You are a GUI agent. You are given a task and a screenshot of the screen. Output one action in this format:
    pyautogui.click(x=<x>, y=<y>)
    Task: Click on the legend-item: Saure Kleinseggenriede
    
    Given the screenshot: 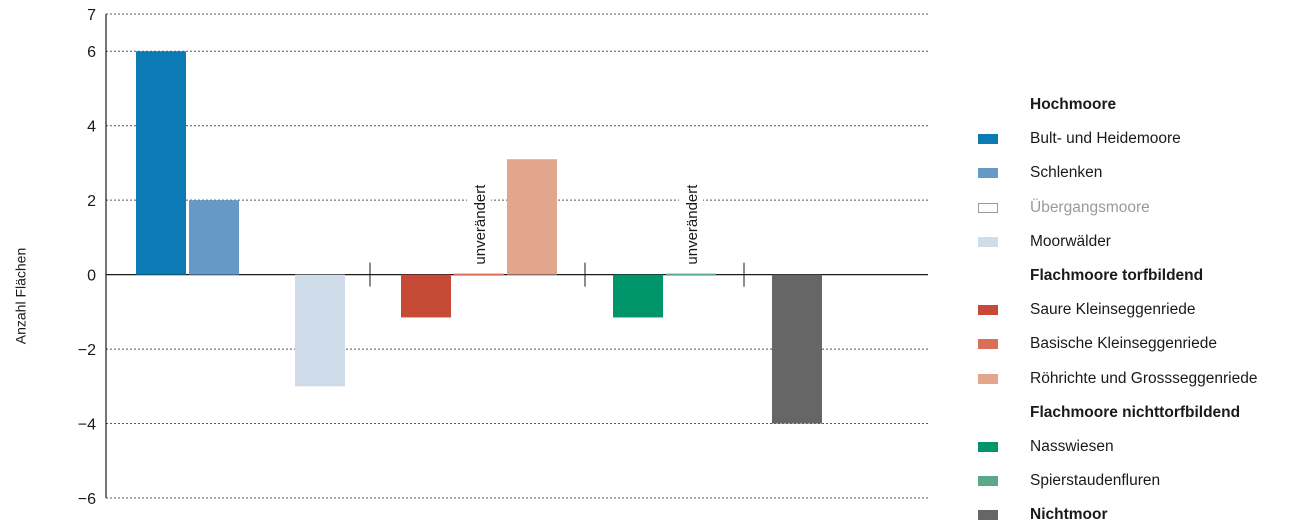 What is the action you would take?
    pyautogui.click(x=1136, y=310)
    